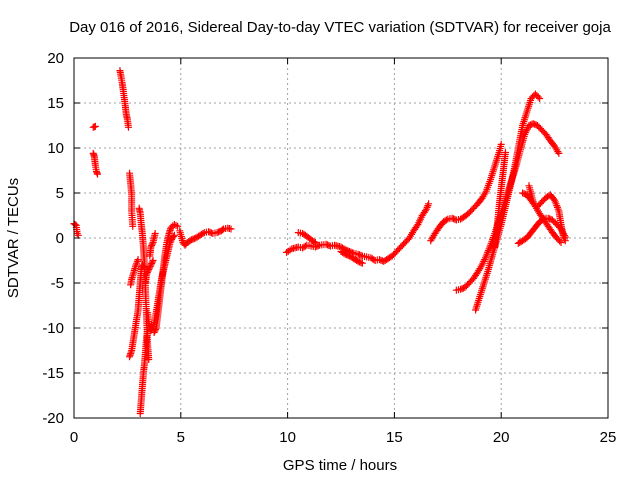 The width and height of the screenshot is (640, 485). Describe the element at coordinates (74, 437) in the screenshot. I see `x-tick-label: 0` at that location.